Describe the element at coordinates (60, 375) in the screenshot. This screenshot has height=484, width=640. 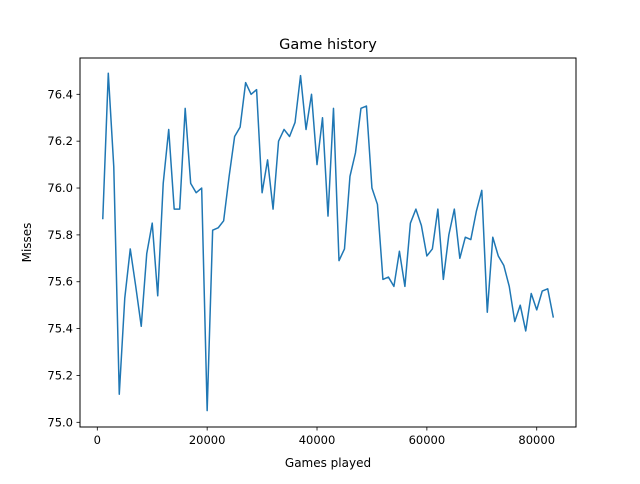
I see `y-tick-label: 75.2` at that location.